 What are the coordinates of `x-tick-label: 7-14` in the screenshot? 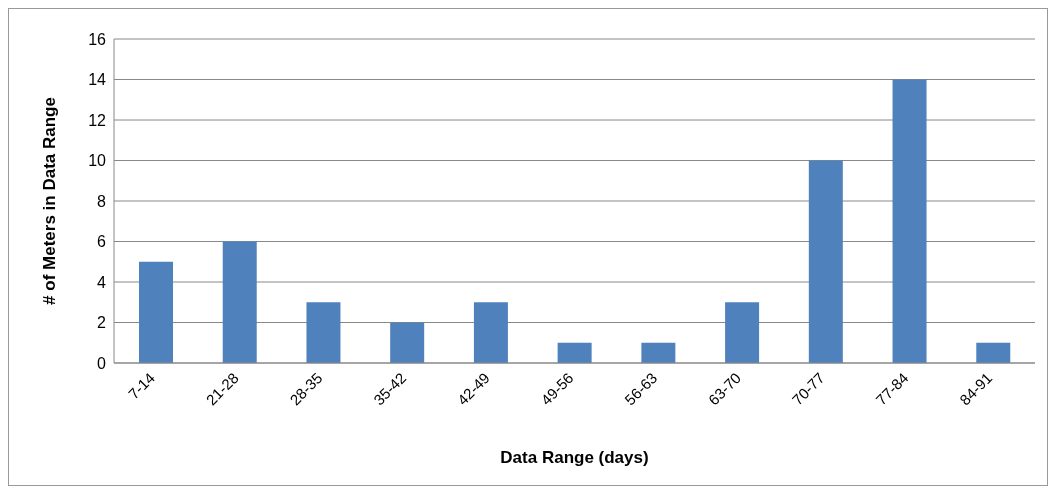 It's located at (141, 386).